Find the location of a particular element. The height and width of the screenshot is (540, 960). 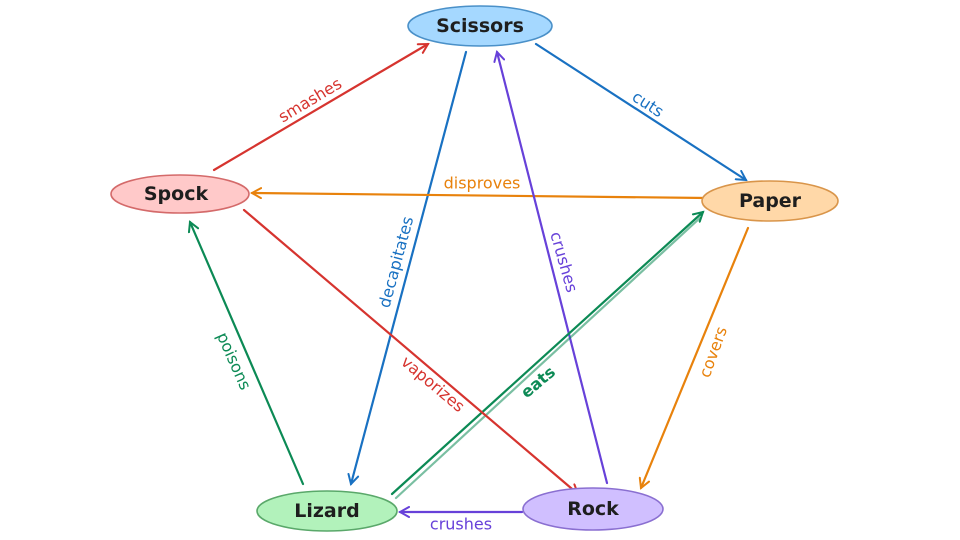

node-paper-outline is located at coordinates (770, 201).